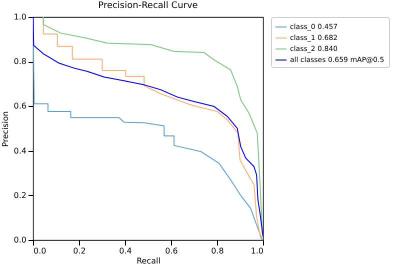  What do you see at coordinates (125, 251) in the screenshot?
I see `x-tick-label: 0.4` at bounding box center [125, 251].